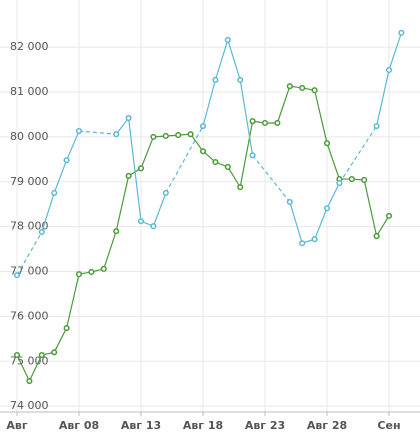 The width and height of the screenshot is (420, 442). What do you see at coordinates (29, 226) in the screenshot?
I see `y-tick-label: 78 000` at bounding box center [29, 226].